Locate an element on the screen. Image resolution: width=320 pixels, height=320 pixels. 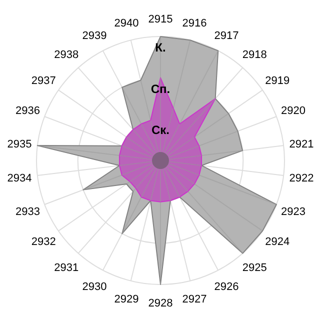
spoke-label: 2925 is located at coordinates (254, 268).